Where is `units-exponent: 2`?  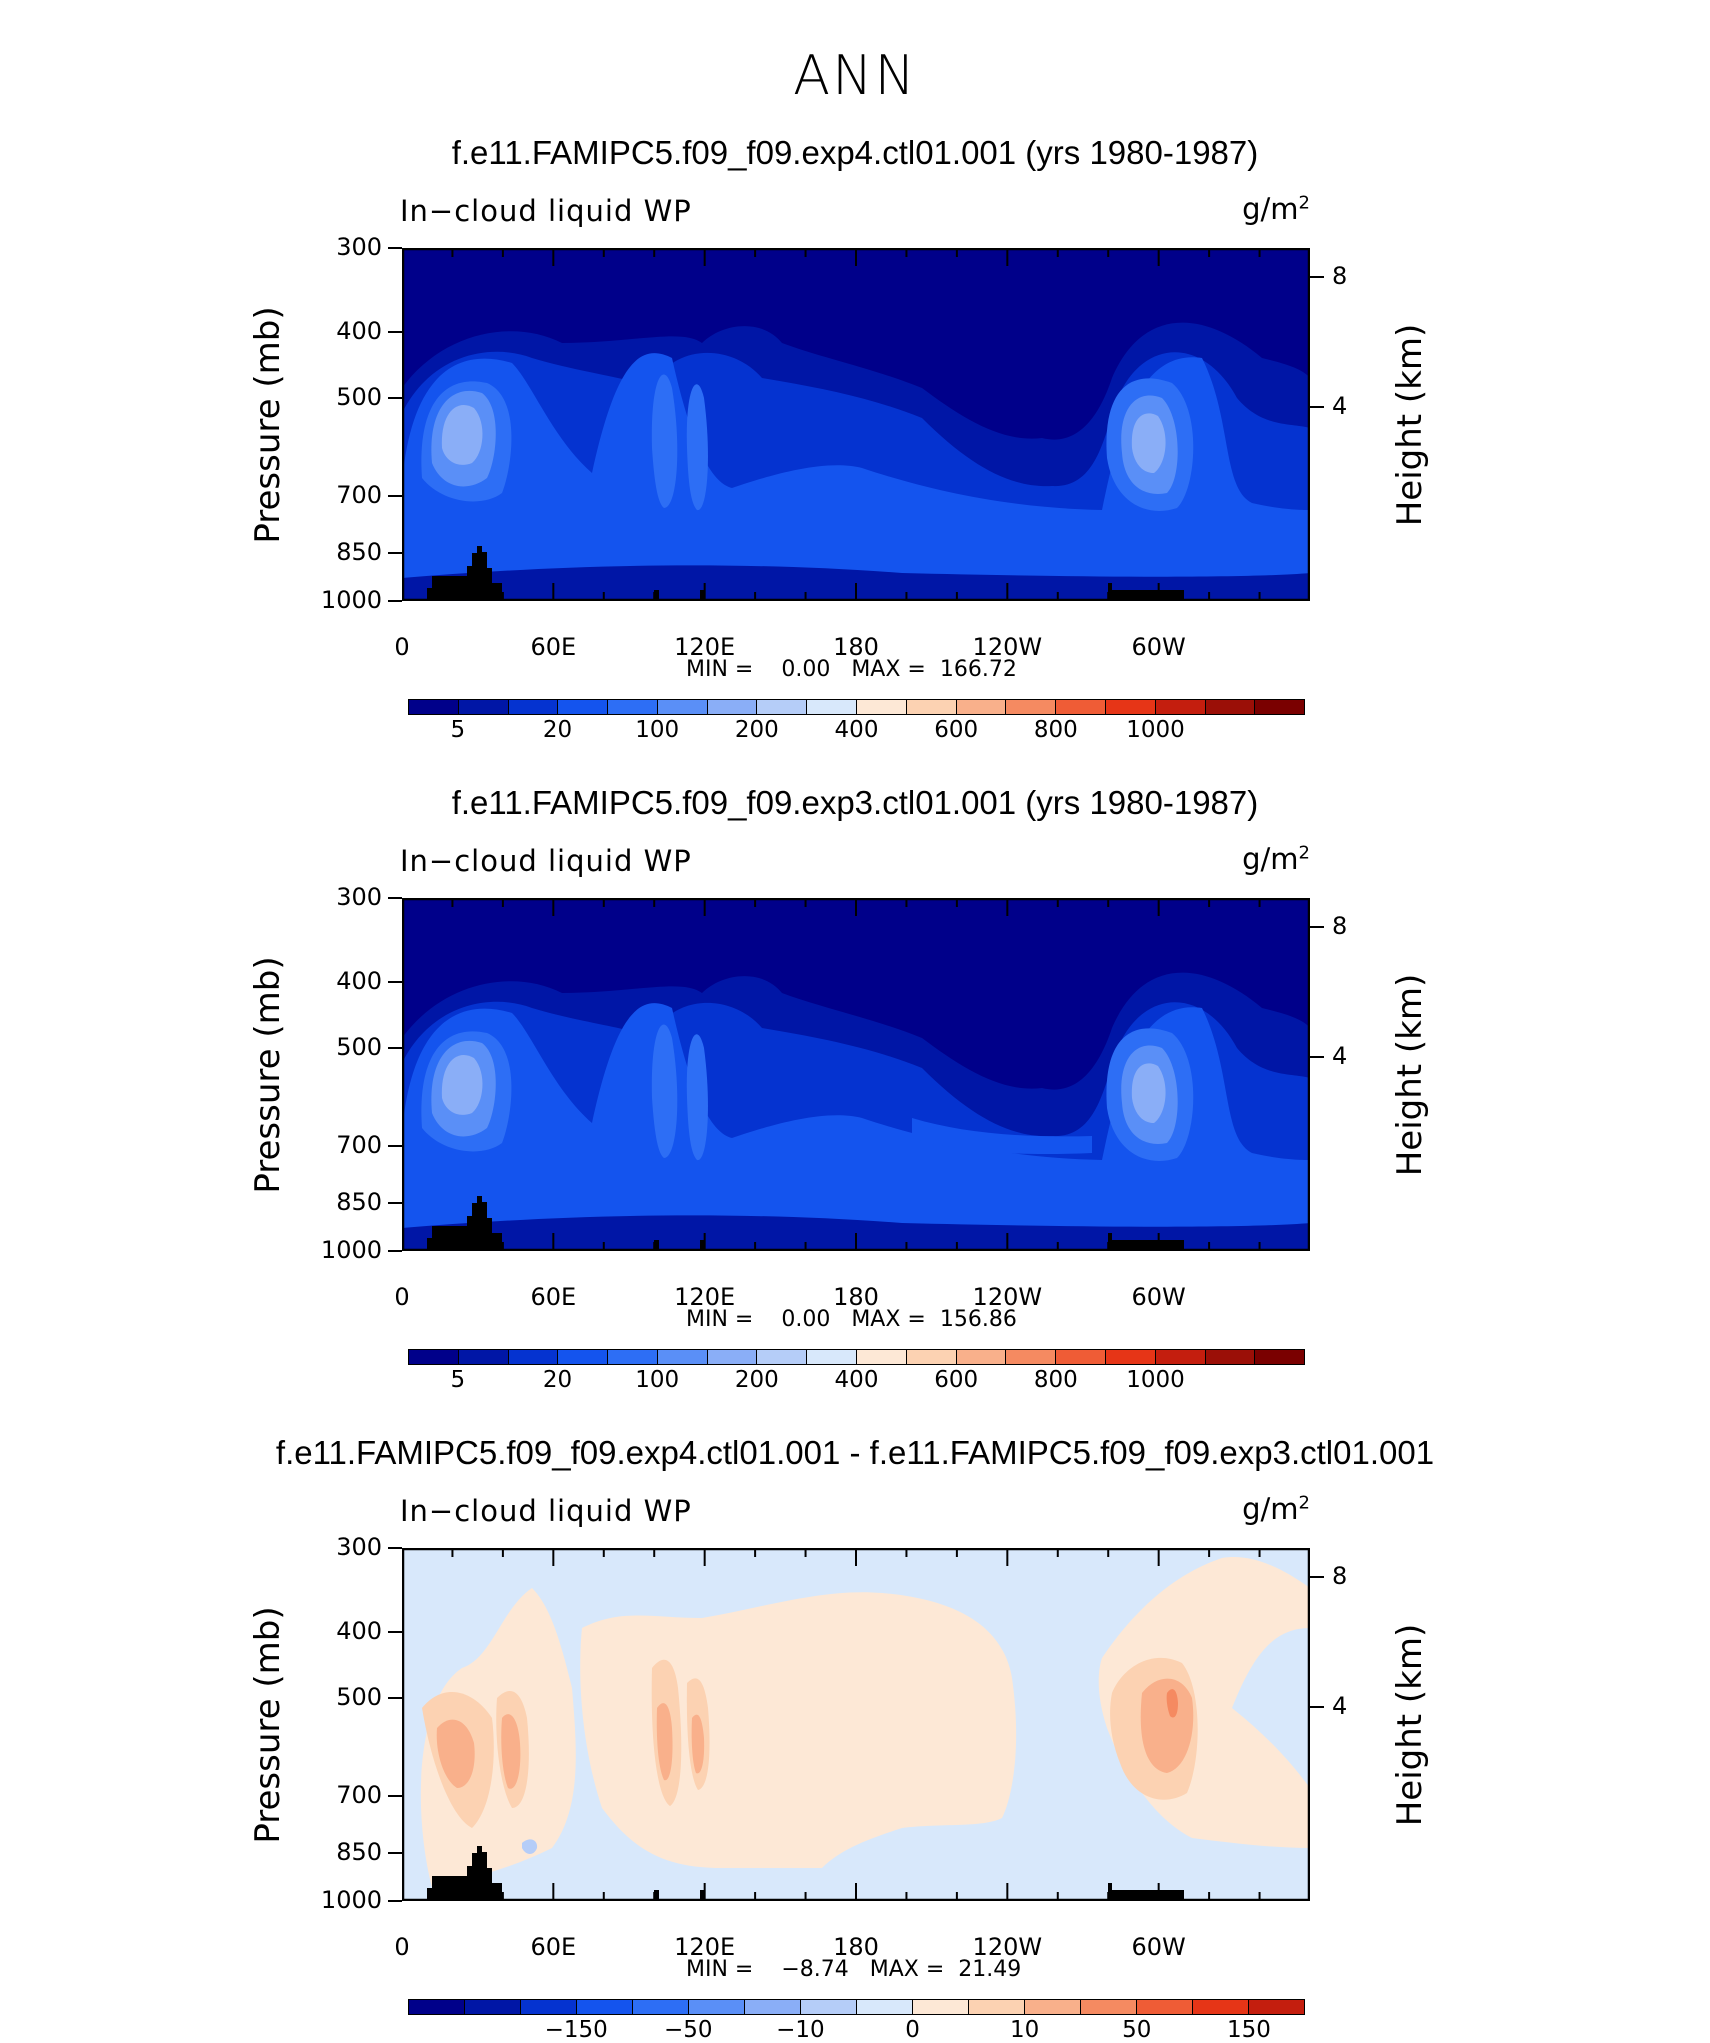
units-exponent: 2 is located at coordinates (1304, 853).